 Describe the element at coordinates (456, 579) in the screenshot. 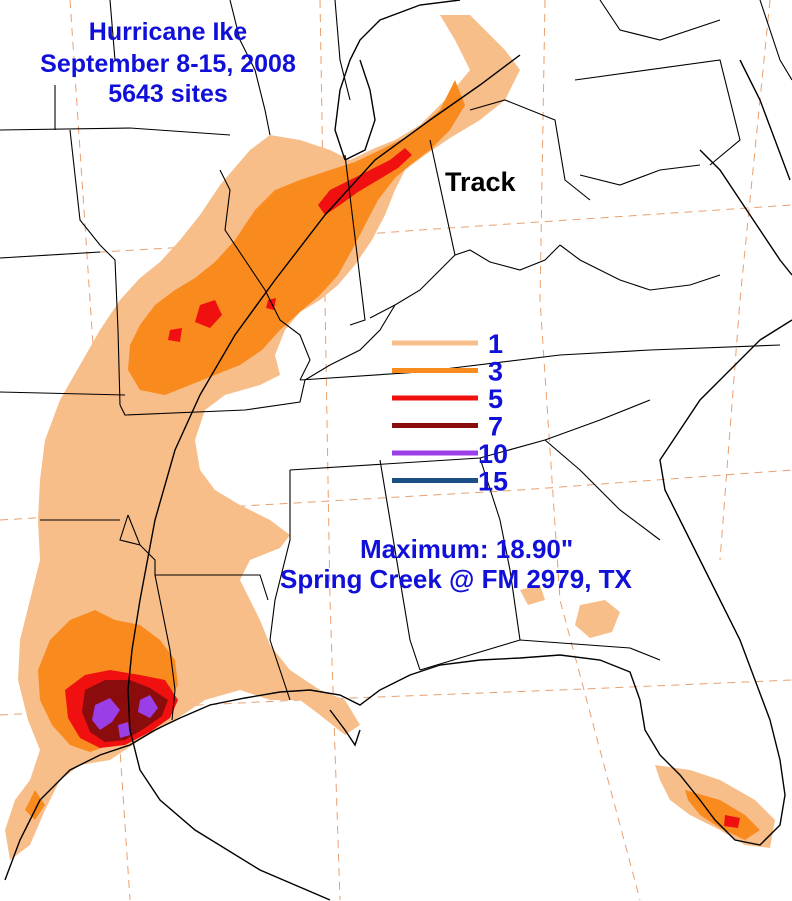

I see `maximum-location: Spring Creek @ FM 2979, TX` at that location.